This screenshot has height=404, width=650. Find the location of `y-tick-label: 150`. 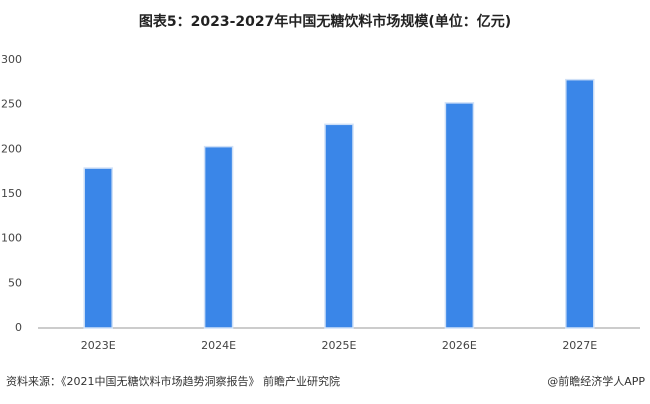

y-tick-label: 150 is located at coordinates (11, 193).